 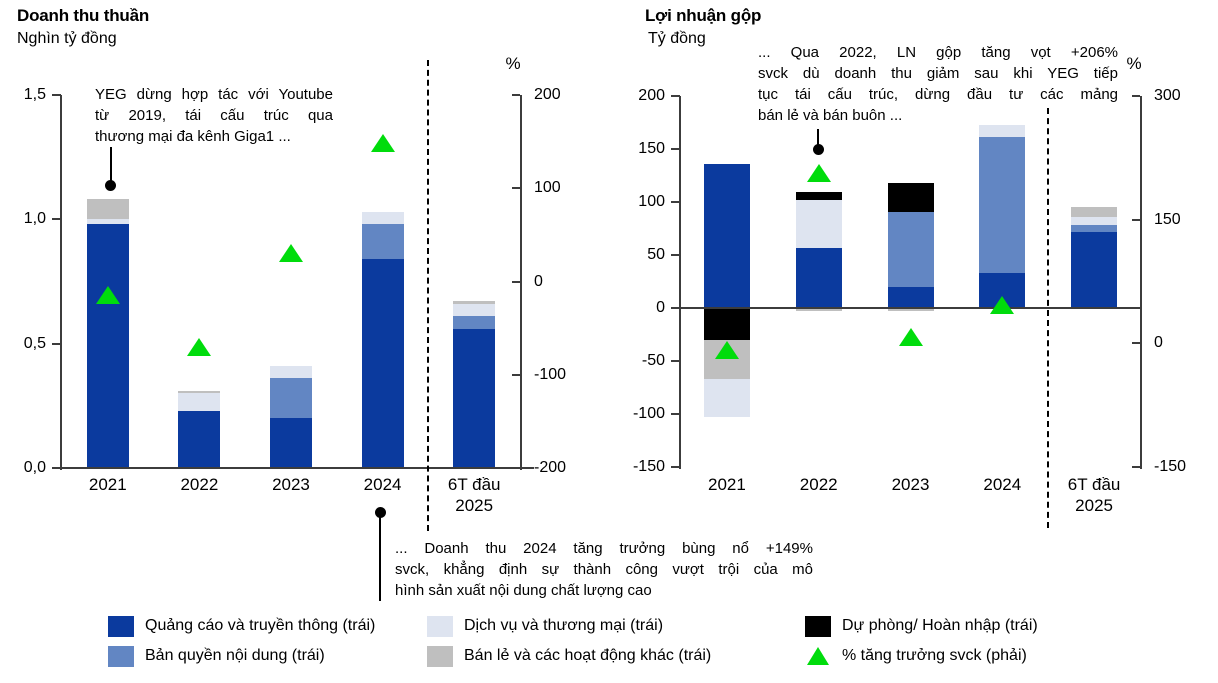 I want to click on legend-item-content-copyright: Bản quyền nội dung (trái), so click(x=216, y=656).